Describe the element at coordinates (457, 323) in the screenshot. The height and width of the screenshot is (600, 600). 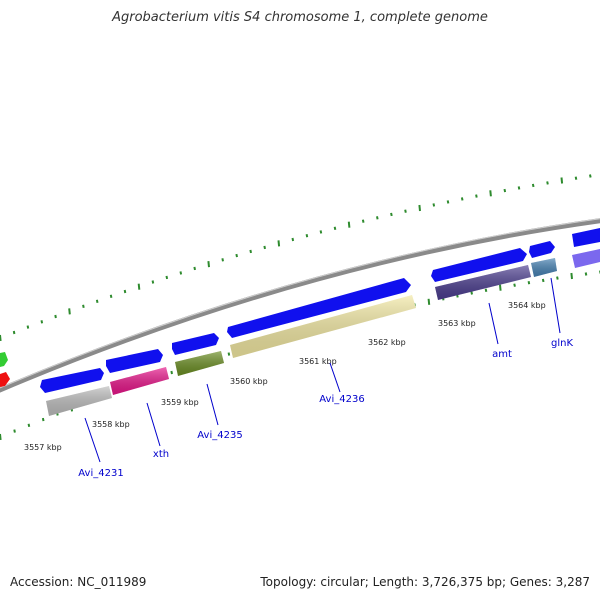
I see `tick-label: 3563 kbp` at that location.